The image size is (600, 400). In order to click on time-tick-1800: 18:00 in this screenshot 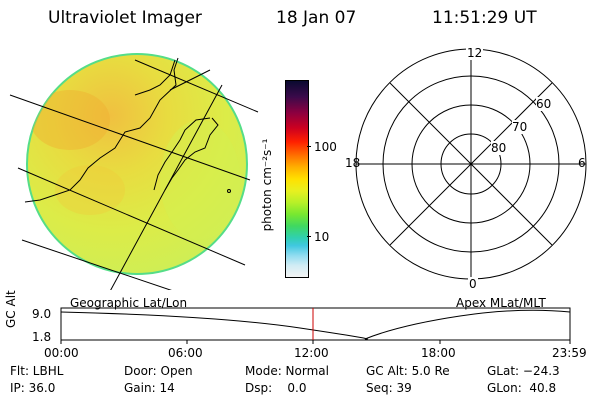, I will do `click(438, 353)`.